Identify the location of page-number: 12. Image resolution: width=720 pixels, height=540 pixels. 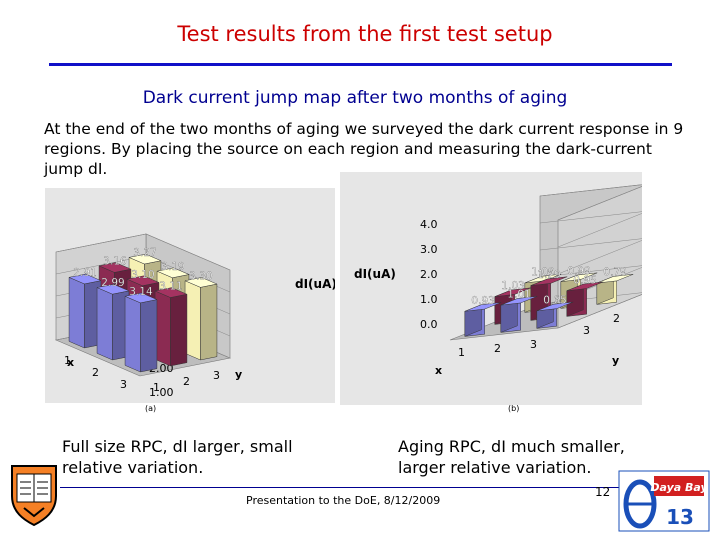
(603, 492).